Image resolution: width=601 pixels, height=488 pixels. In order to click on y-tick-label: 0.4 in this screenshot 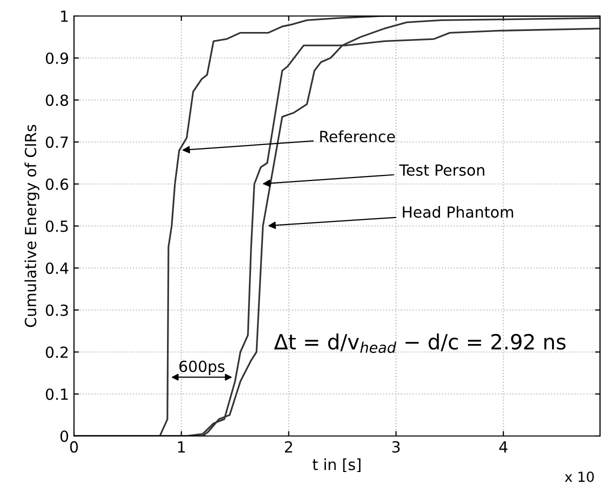, I will do `click(57, 268)`.